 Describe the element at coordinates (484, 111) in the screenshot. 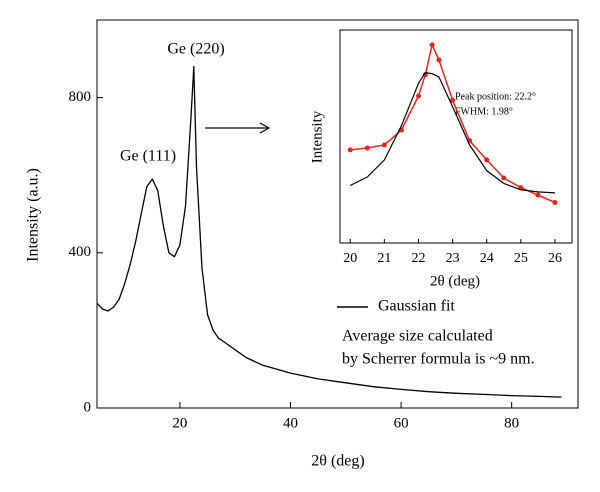

I see `annotation: FWHM: 1.98°` at that location.